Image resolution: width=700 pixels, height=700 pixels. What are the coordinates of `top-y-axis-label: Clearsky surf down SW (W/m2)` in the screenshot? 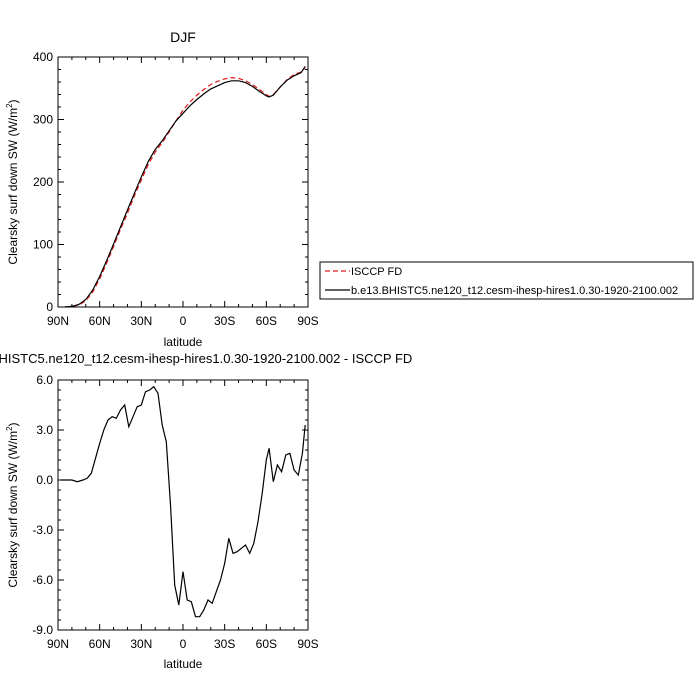 It's located at (12, 181).